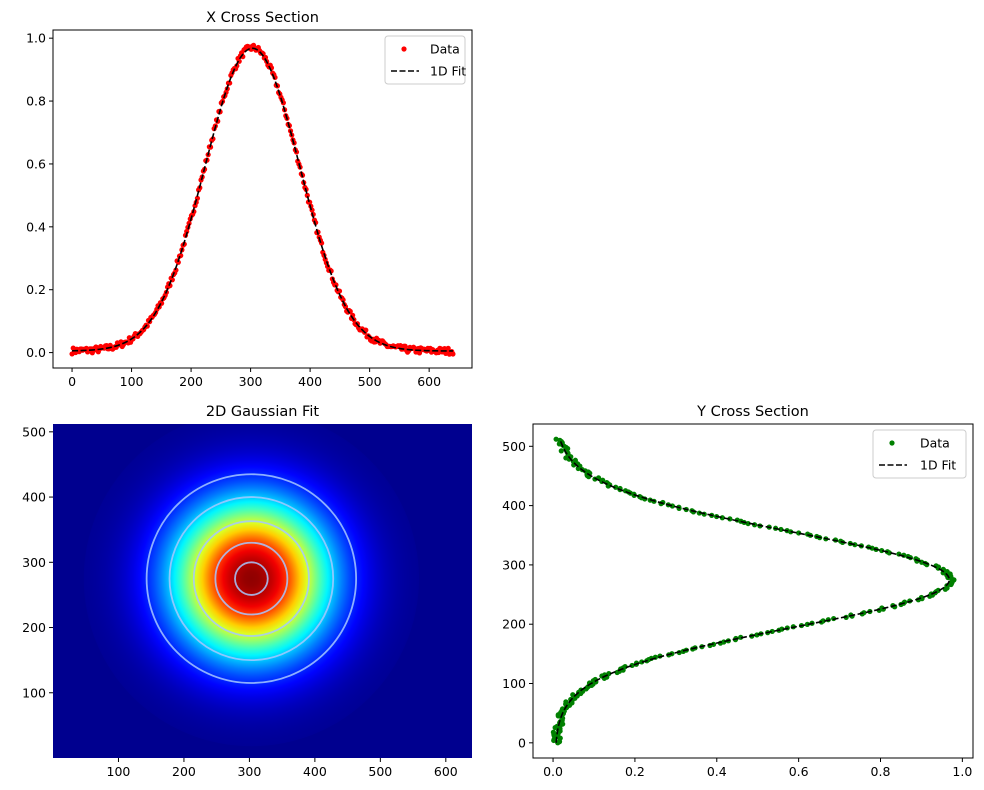 This screenshot has width=984, height=790. I want to click on x-tick-label: 0.6, so click(799, 771).